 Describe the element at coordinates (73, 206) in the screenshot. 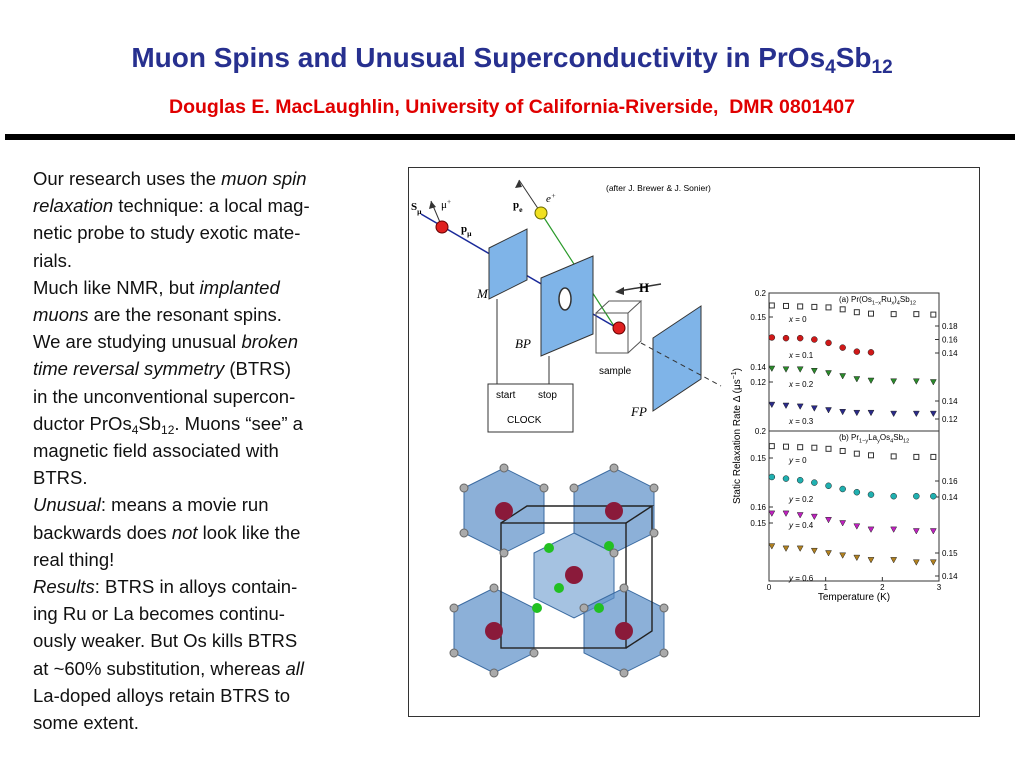

I see `text-run: relaxation` at that location.